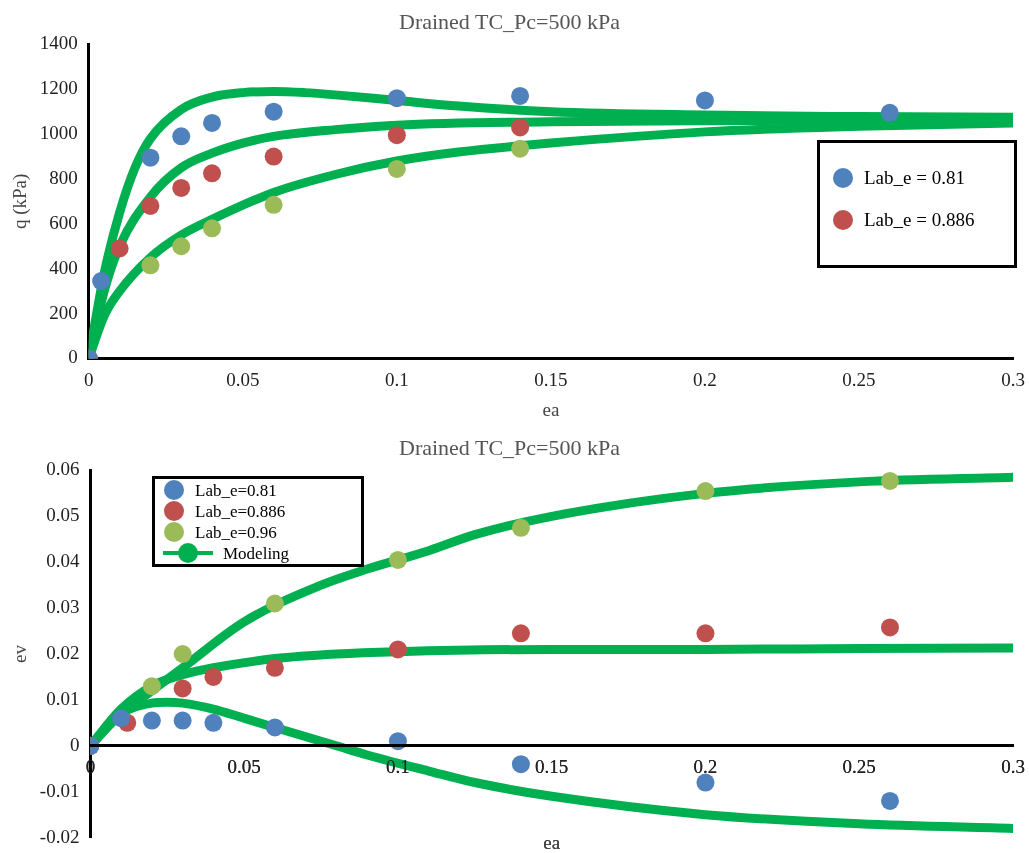 The image size is (1029, 853). I want to click on y-tick-label: 800, so click(63, 177).